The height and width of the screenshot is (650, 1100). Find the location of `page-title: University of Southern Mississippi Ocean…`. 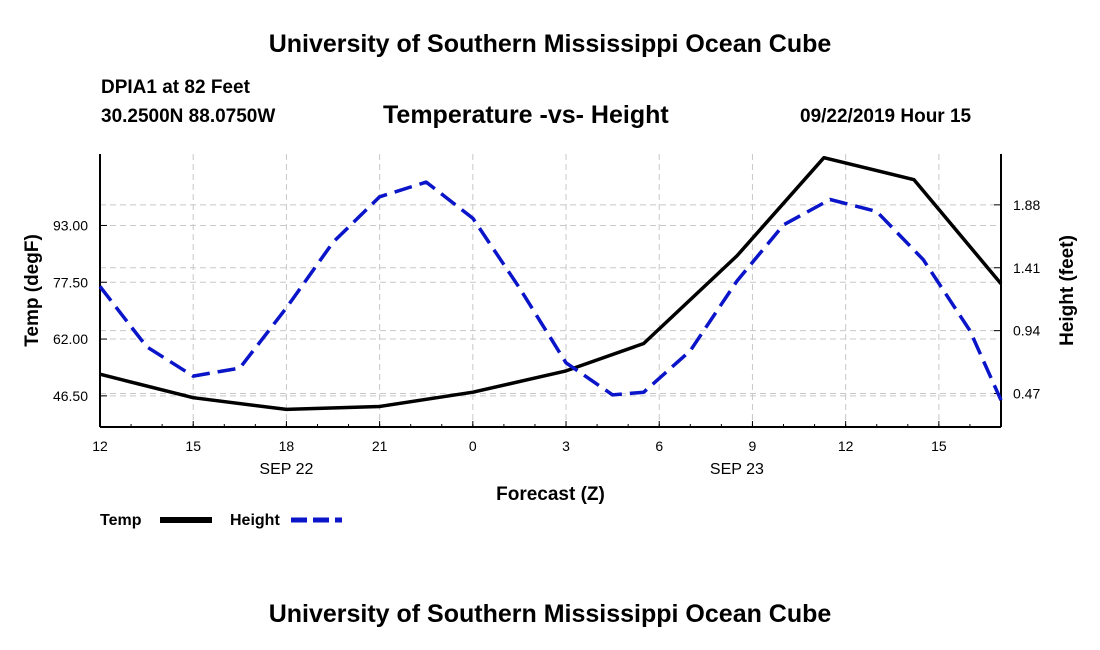

page-title: University of Southern Mississippi Ocean… is located at coordinates (550, 44).